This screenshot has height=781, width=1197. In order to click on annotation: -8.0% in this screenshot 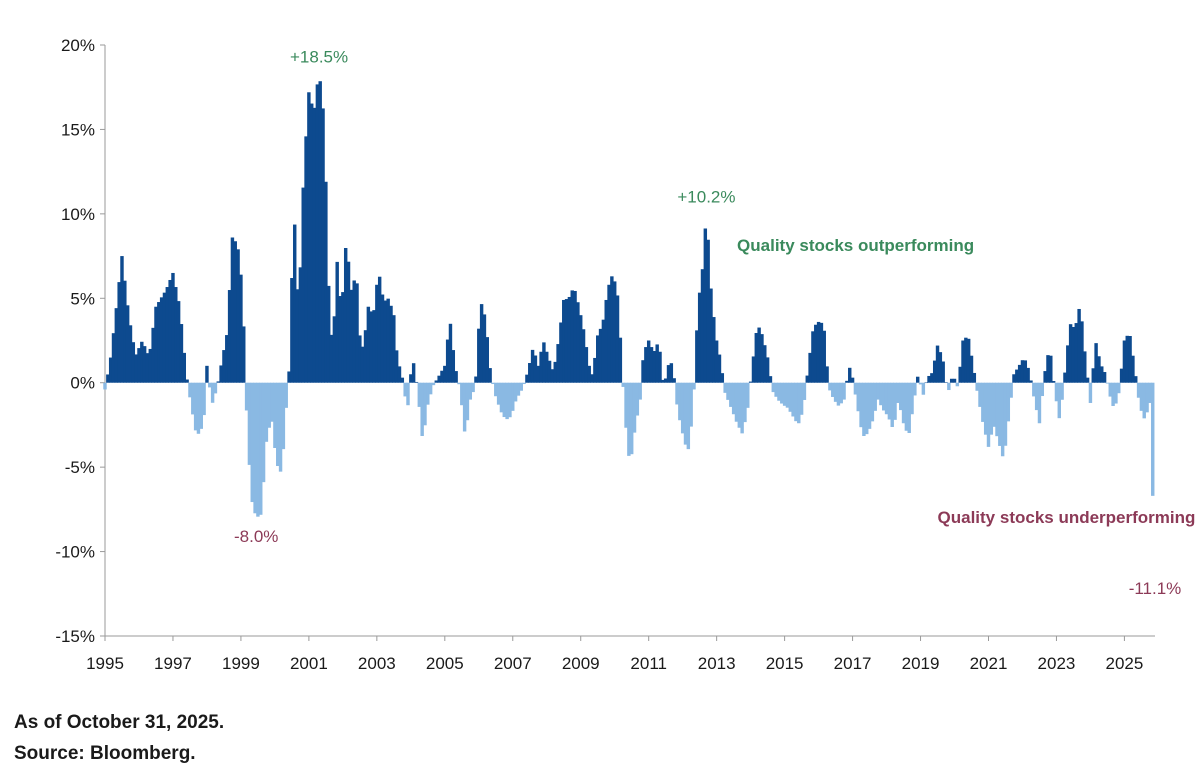, I will do `click(256, 536)`.